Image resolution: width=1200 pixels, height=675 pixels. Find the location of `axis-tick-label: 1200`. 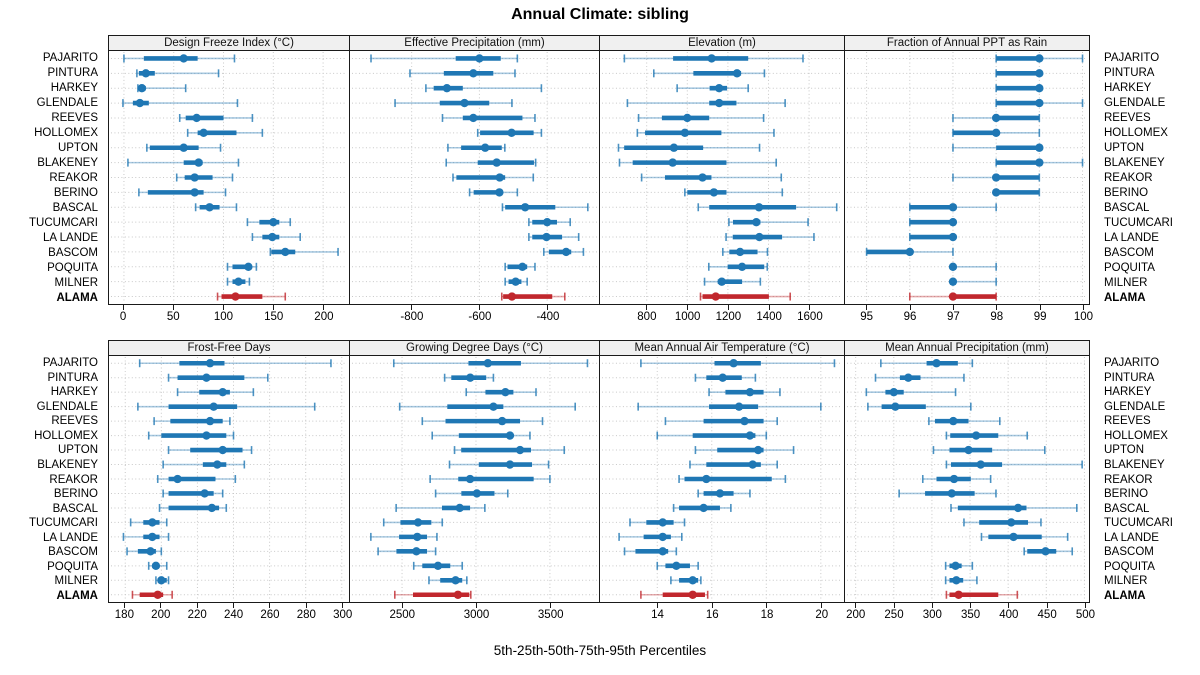

axis-tick-label: 1200 is located at coordinates (728, 317).